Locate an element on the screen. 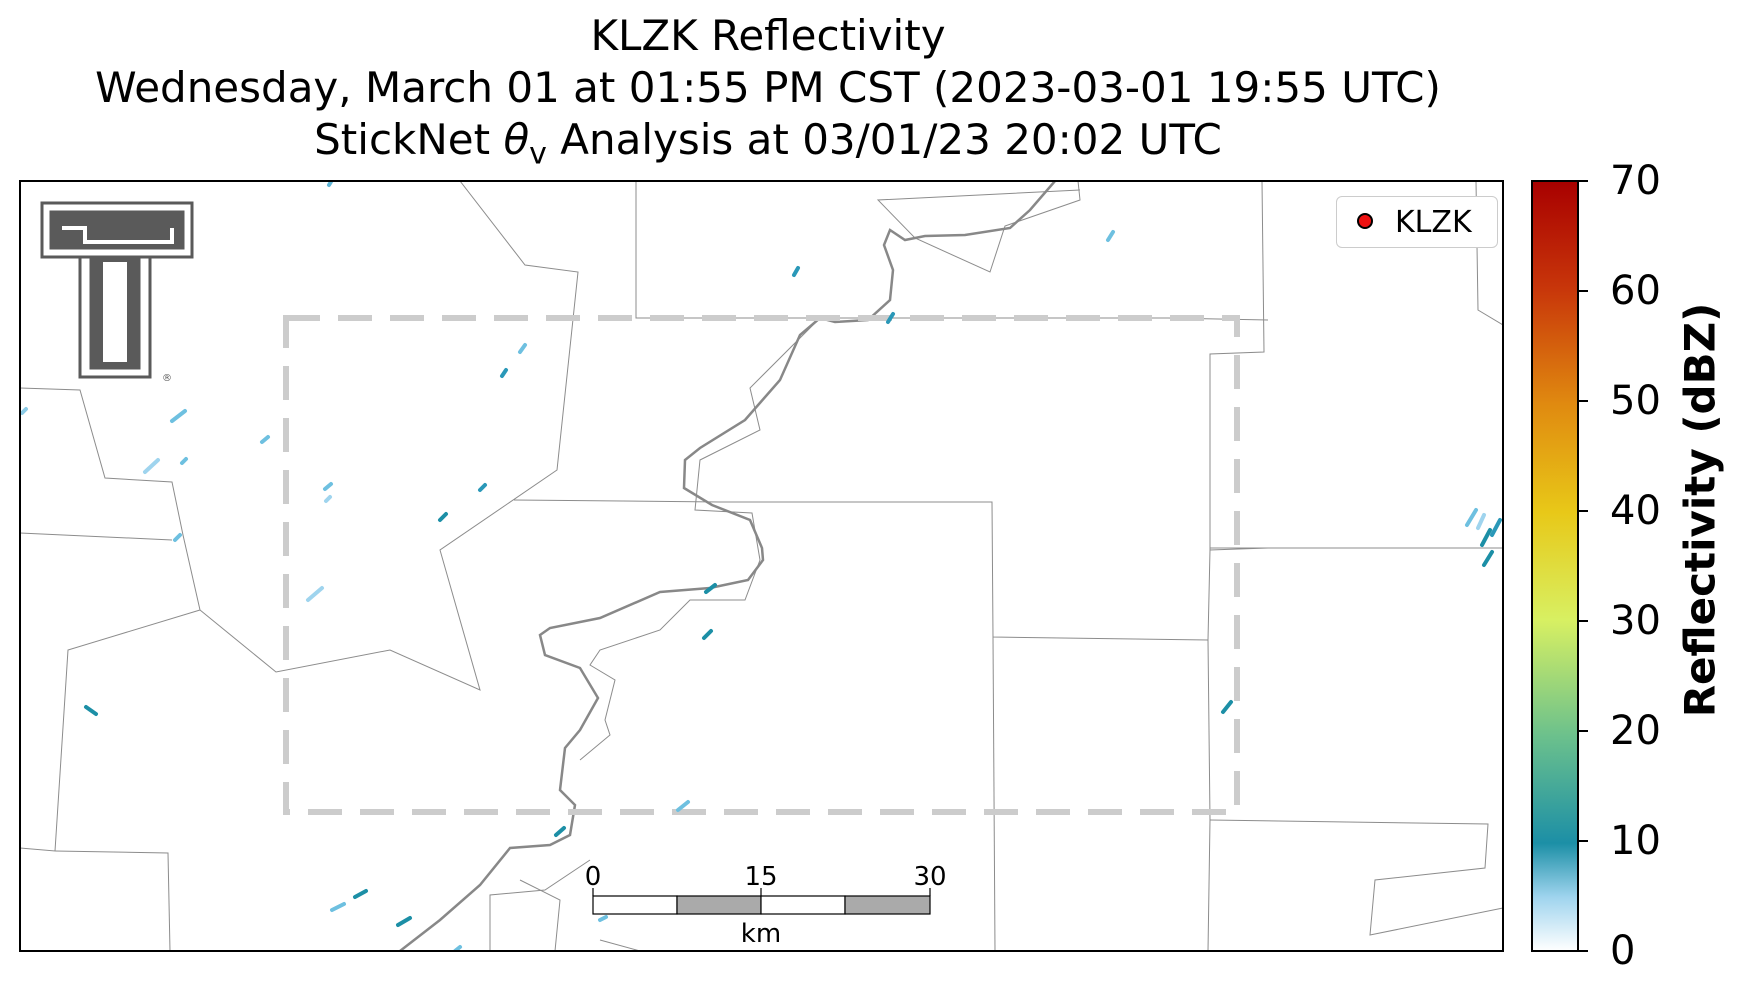  colorbar-fill is located at coordinates (1555, 566).